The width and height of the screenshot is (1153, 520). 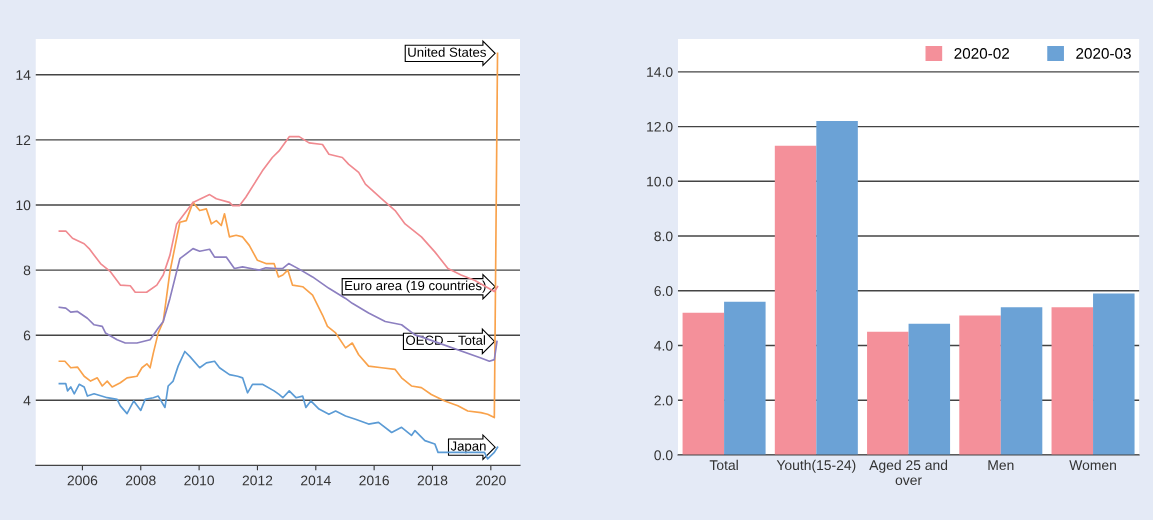 What do you see at coordinates (374, 480) in the screenshot?
I see `x-tick-label: 2016` at bounding box center [374, 480].